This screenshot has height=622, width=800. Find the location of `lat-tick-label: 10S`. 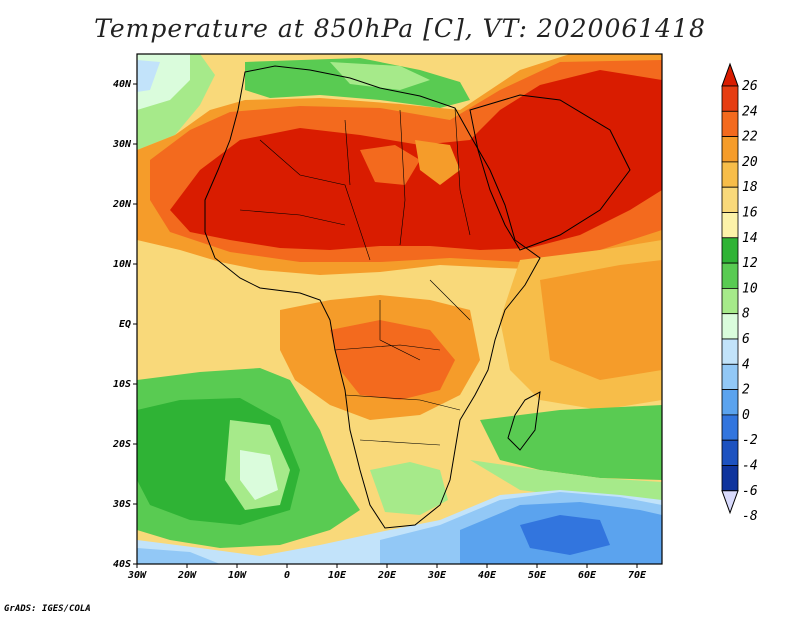

lat-tick-label: 10S is located at coordinates (122, 384).